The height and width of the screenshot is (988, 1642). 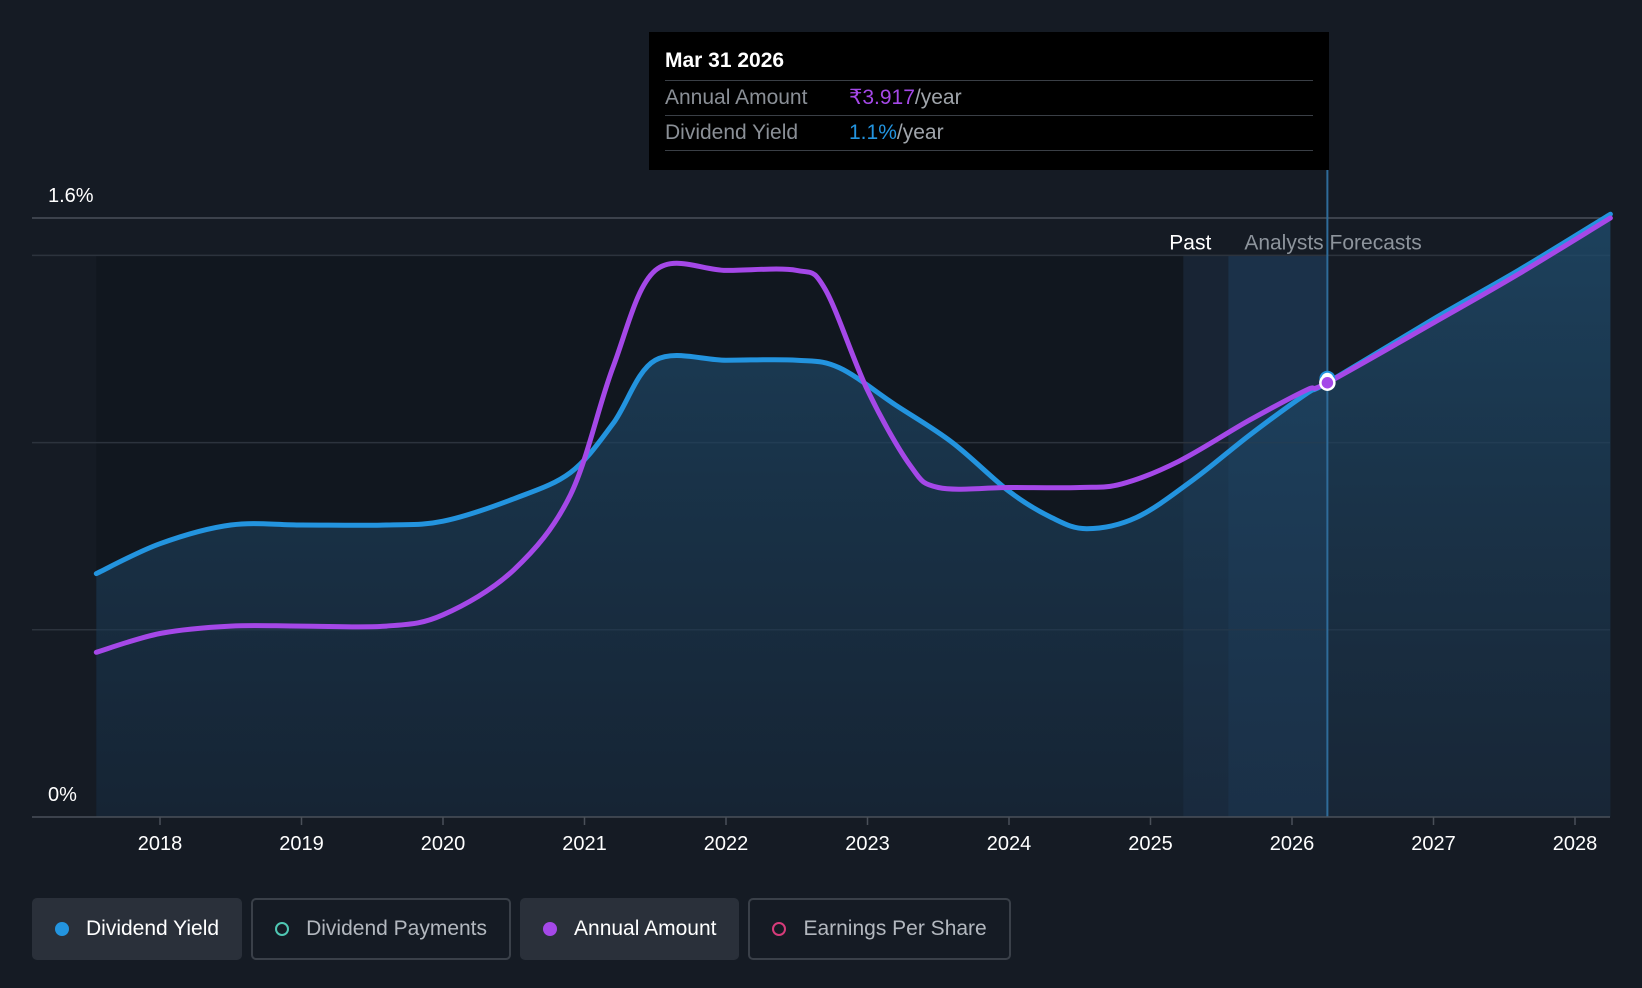 What do you see at coordinates (645, 928) in the screenshot?
I see `legend-label: Annual Amount` at bounding box center [645, 928].